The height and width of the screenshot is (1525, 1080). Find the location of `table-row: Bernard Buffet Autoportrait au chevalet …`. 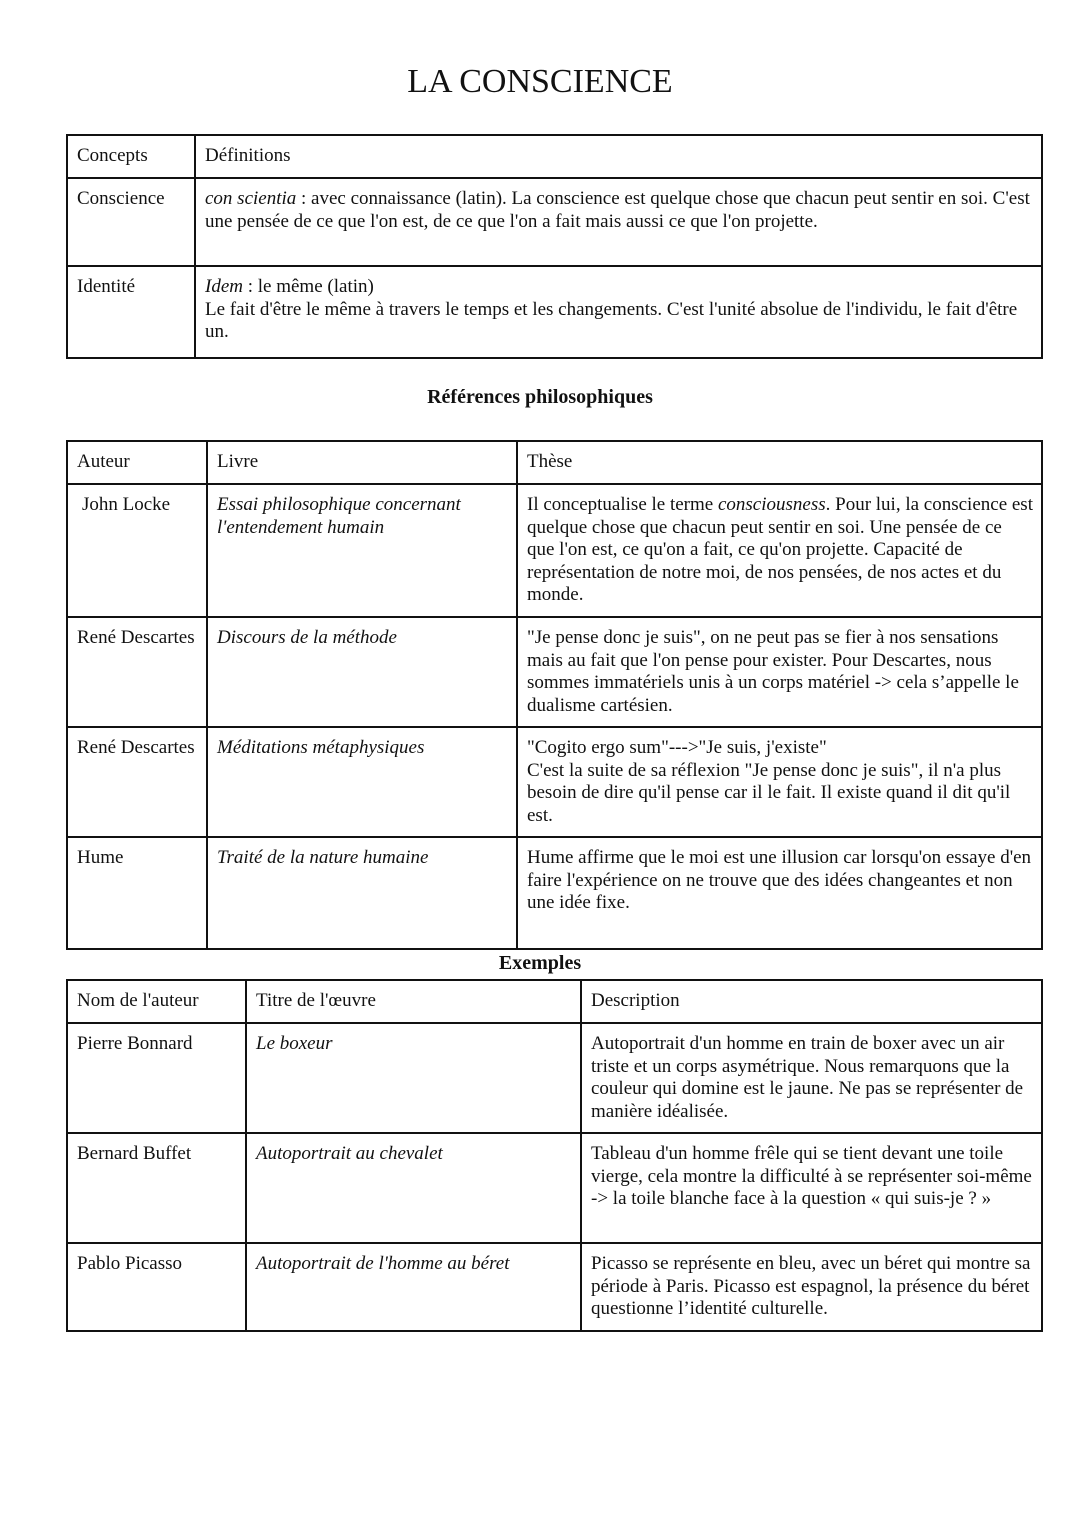

table-row: Bernard Buffet Autoportrait au chevalet … is located at coordinates (554, 1188).